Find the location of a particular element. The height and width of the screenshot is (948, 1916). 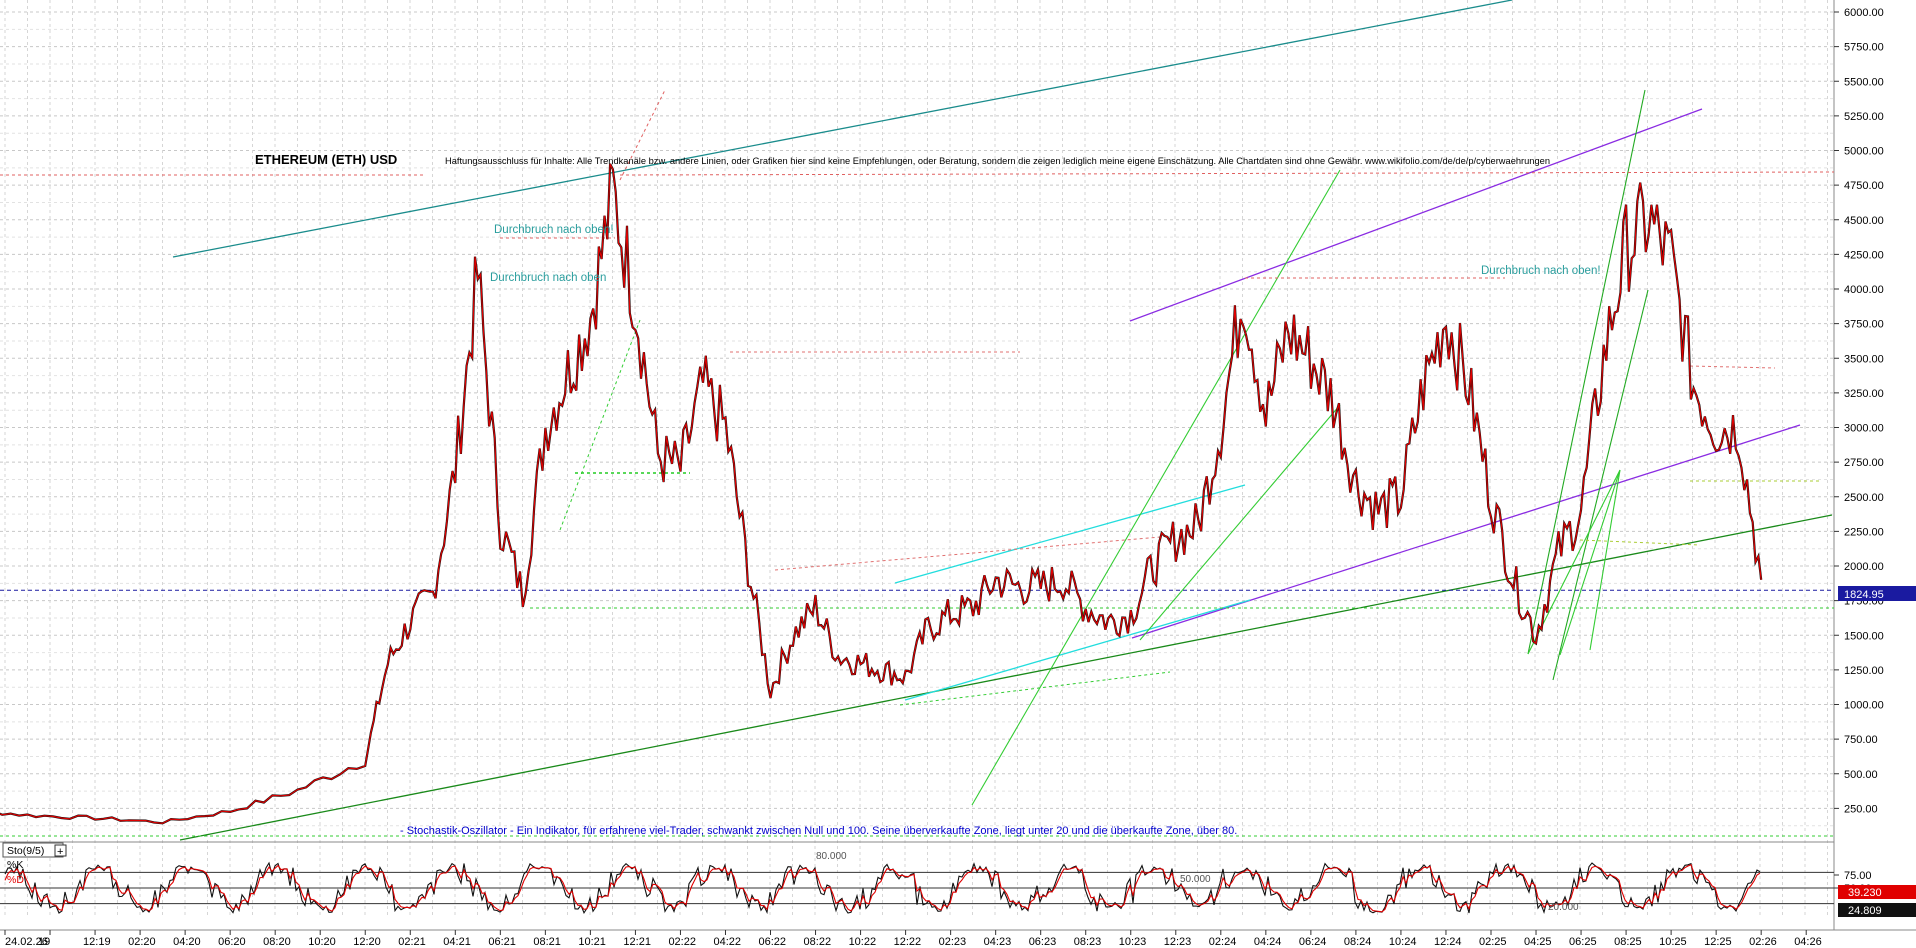

price-tick-label: 2250.00 is located at coordinates (1864, 532).